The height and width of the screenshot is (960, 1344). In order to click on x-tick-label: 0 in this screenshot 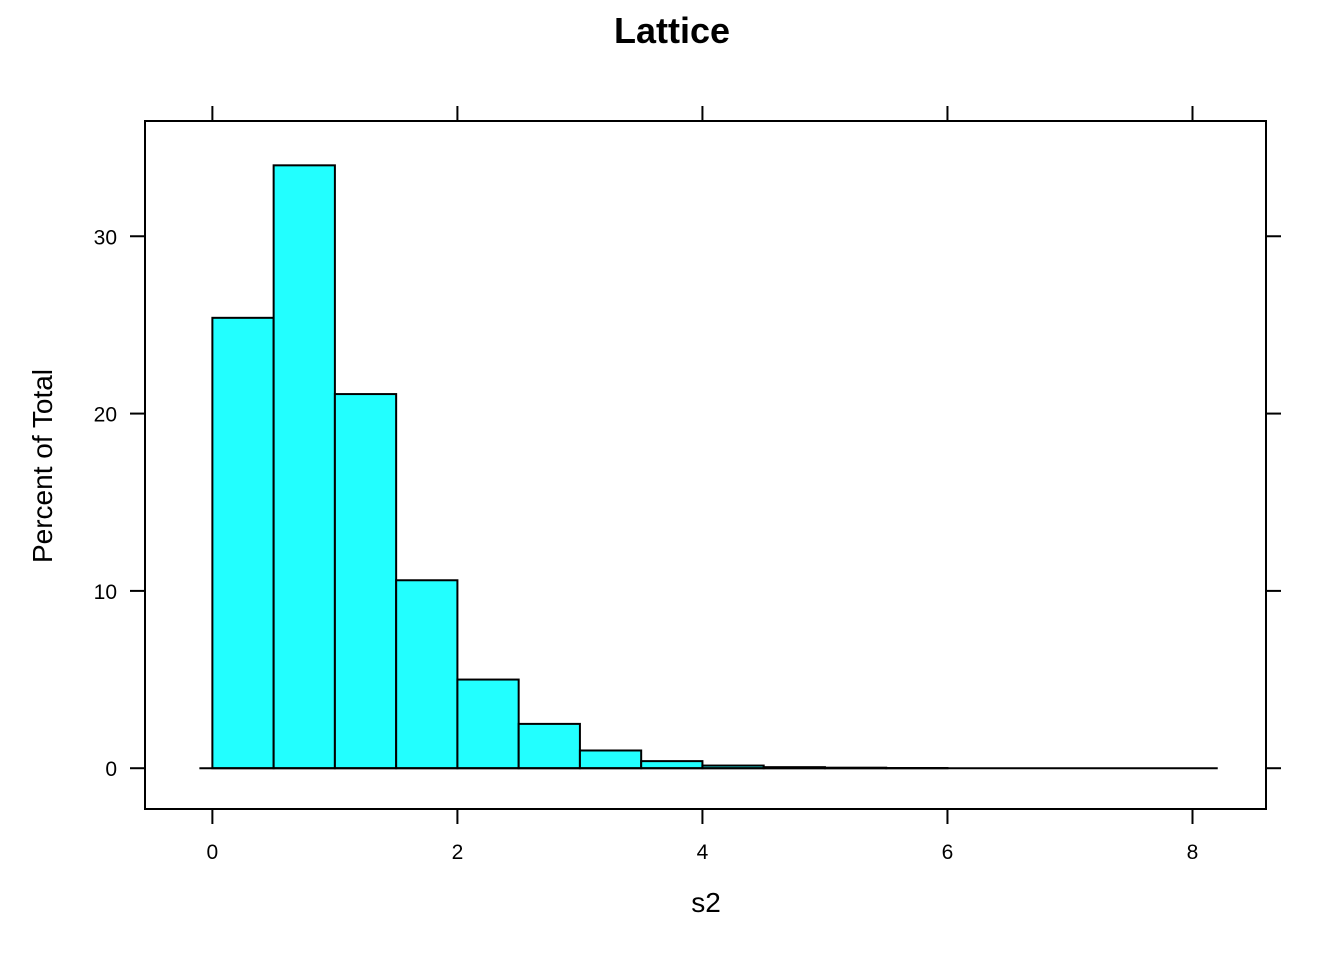, I will do `click(213, 852)`.